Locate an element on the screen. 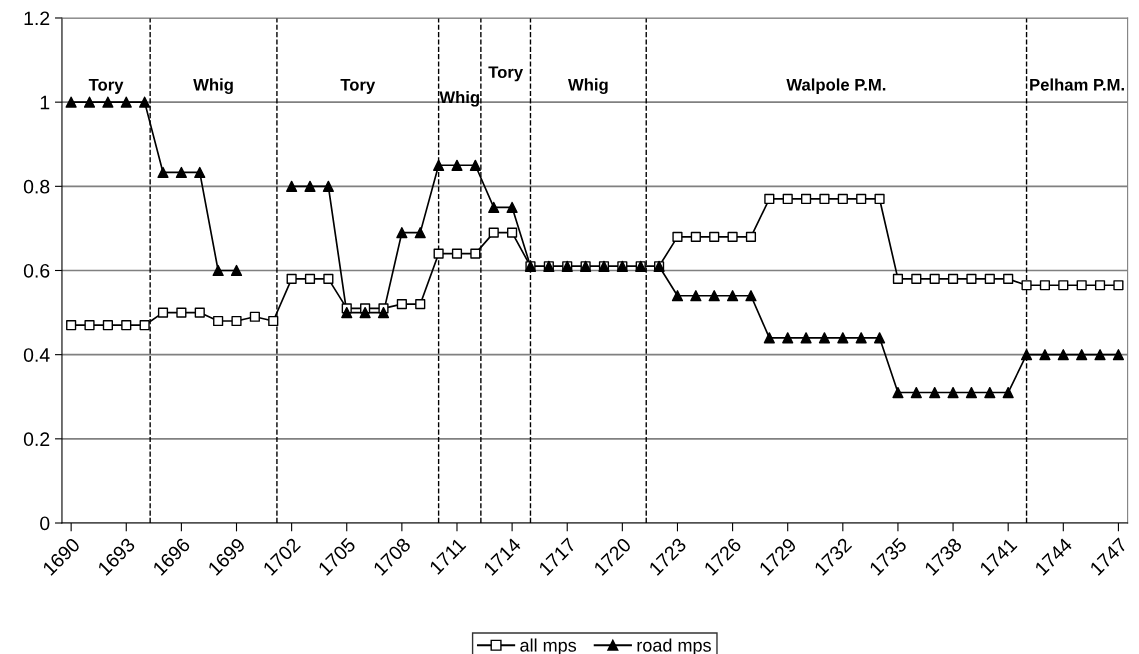 Image resolution: width=1139 pixels, height=654 pixels. y-tick-label: 0.6 is located at coordinates (36, 270).